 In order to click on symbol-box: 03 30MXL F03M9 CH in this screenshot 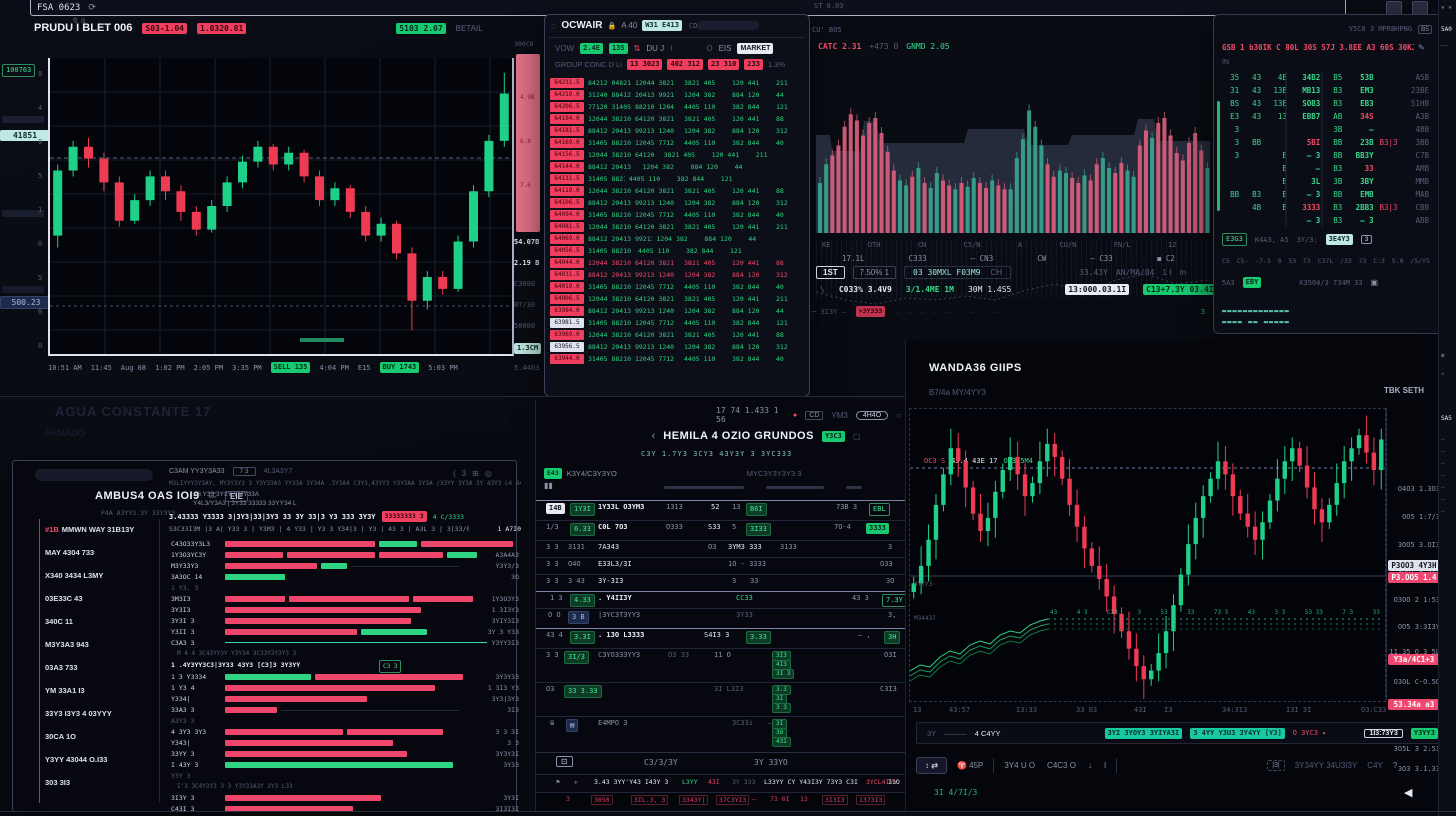, I will do `click(958, 272)`.